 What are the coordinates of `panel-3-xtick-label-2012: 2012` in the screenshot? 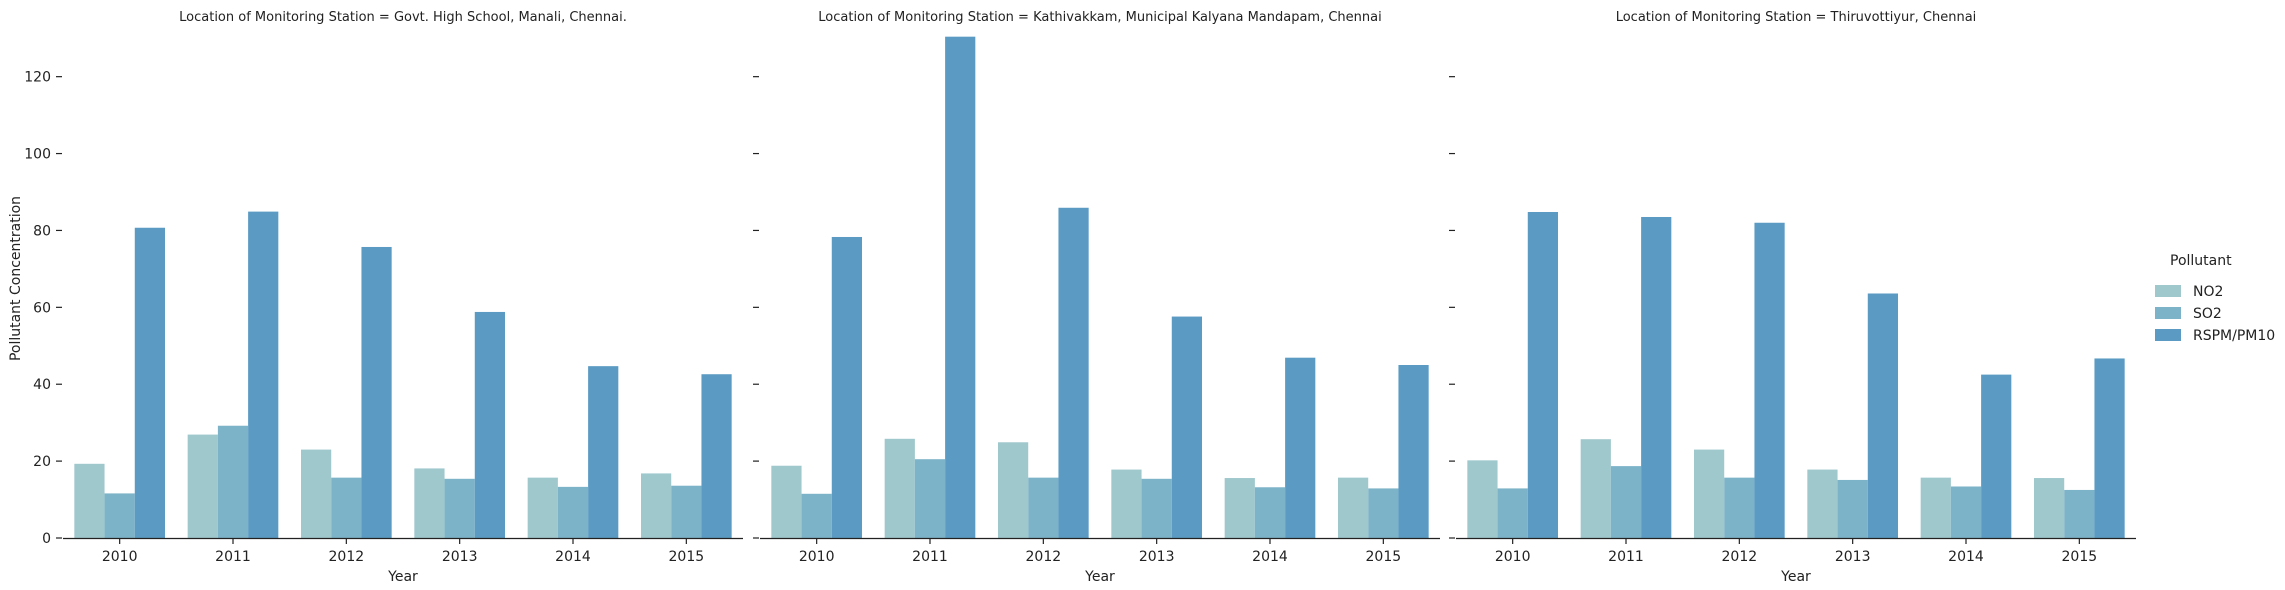 It's located at (1740, 557).